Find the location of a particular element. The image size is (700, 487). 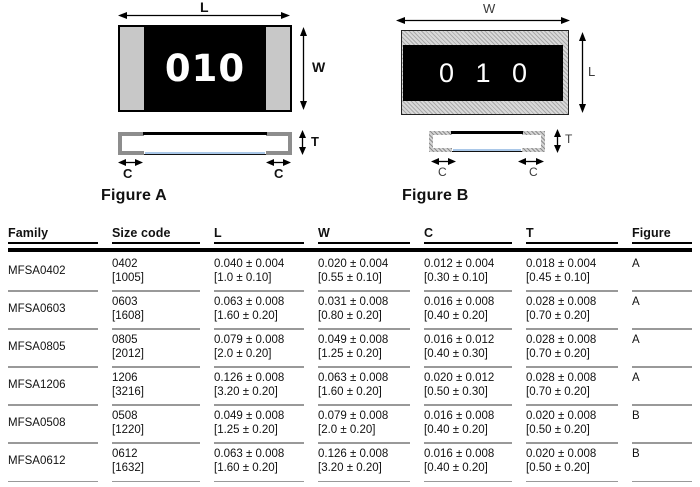

table-header-row: Family Size code L W C T Figure is located at coordinates (350, 238).